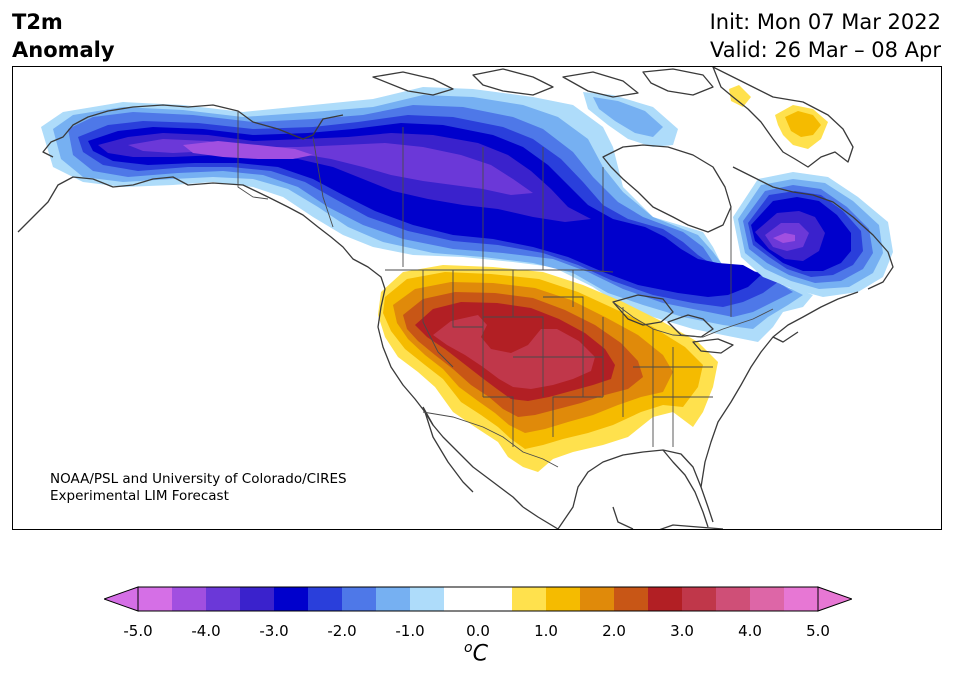 Image resolution: width=953 pixels, height=680 pixels. I want to click on credit-line-2: Experimental LIM Forecast, so click(139, 496).